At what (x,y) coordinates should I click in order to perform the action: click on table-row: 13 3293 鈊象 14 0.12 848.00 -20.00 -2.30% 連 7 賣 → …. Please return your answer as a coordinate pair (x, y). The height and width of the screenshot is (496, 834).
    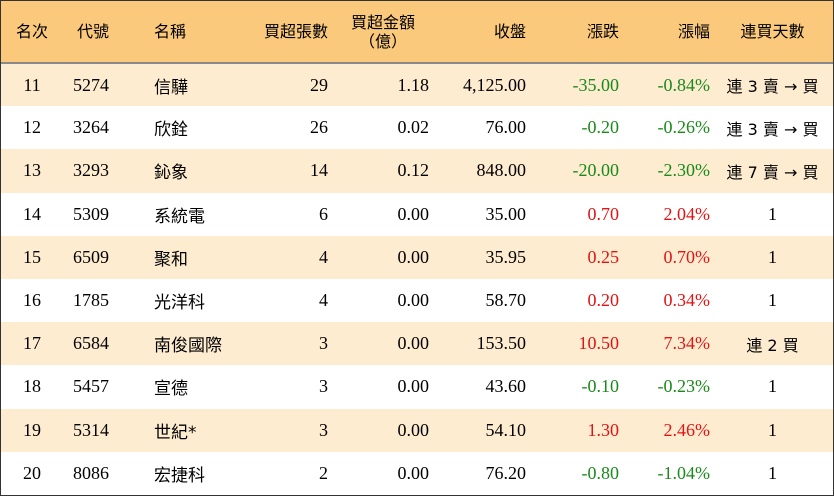
    Looking at the image, I should click on (417, 171).